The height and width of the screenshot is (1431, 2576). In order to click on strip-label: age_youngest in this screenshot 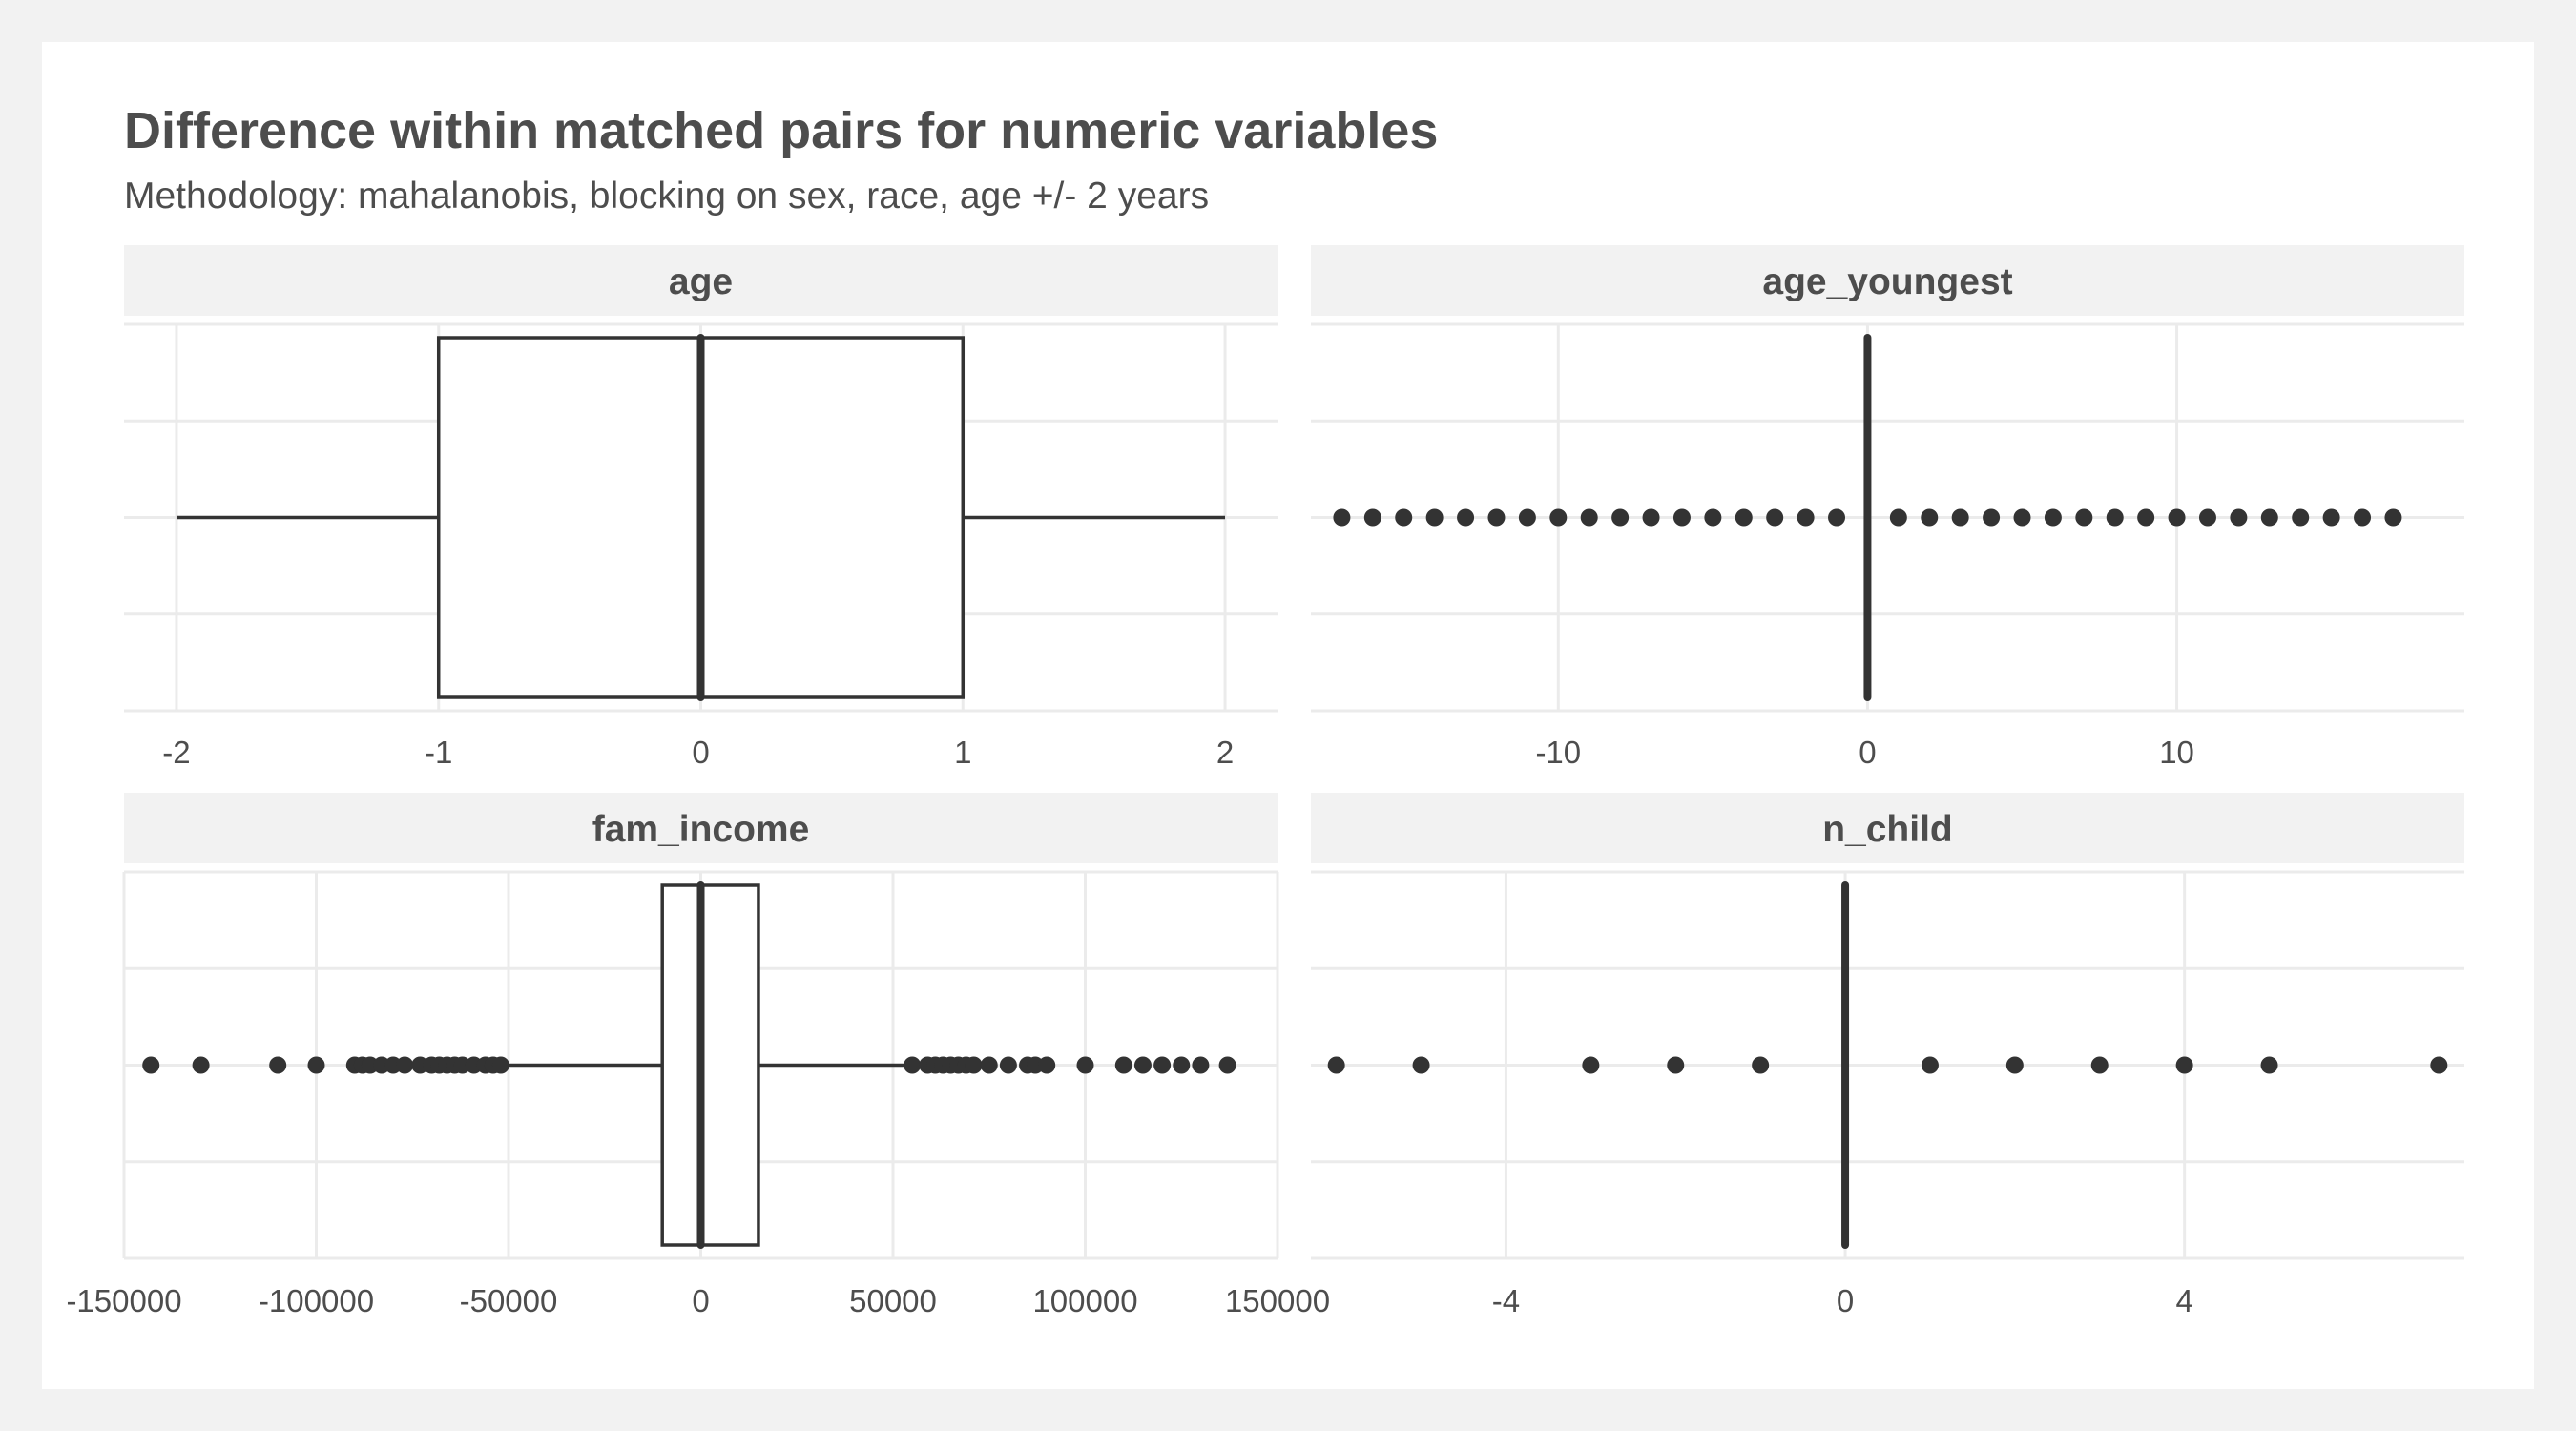, I will do `click(1887, 281)`.